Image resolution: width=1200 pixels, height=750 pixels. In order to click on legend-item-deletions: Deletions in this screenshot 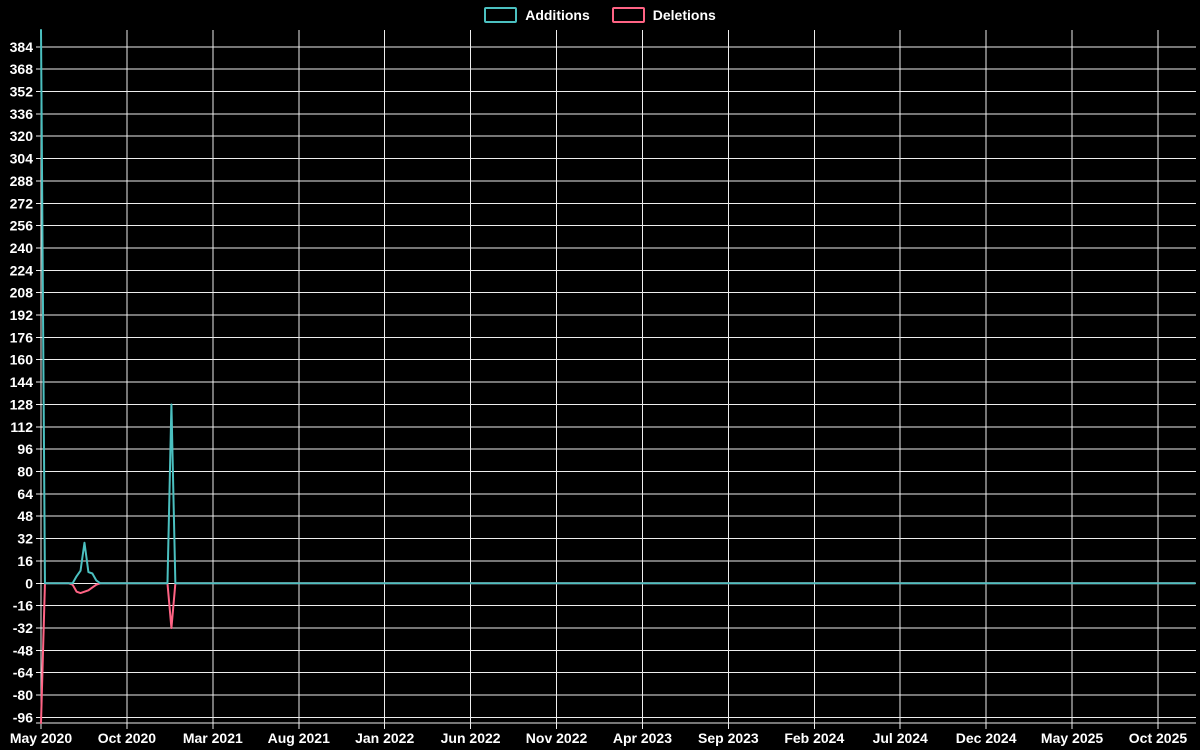, I will do `click(663, 15)`.